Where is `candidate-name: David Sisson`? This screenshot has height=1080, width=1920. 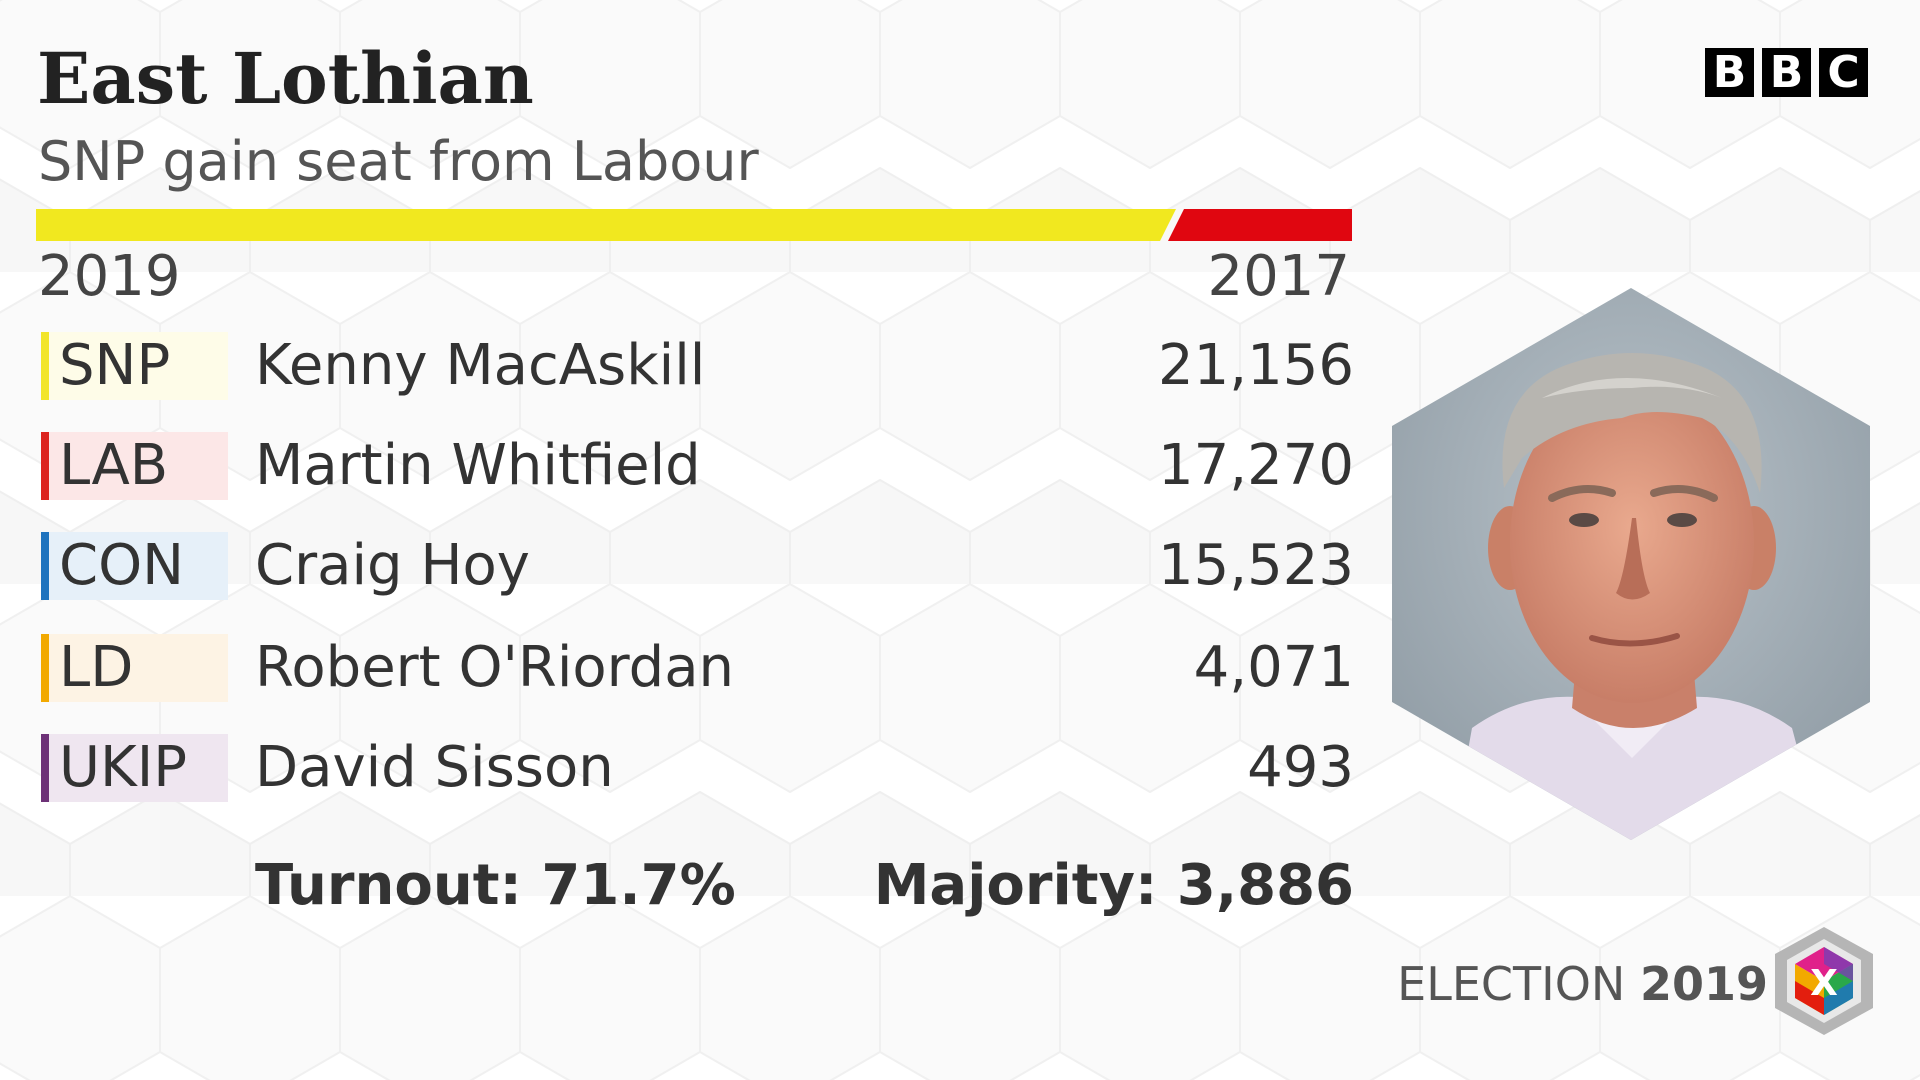 candidate-name: David Sisson is located at coordinates (434, 767).